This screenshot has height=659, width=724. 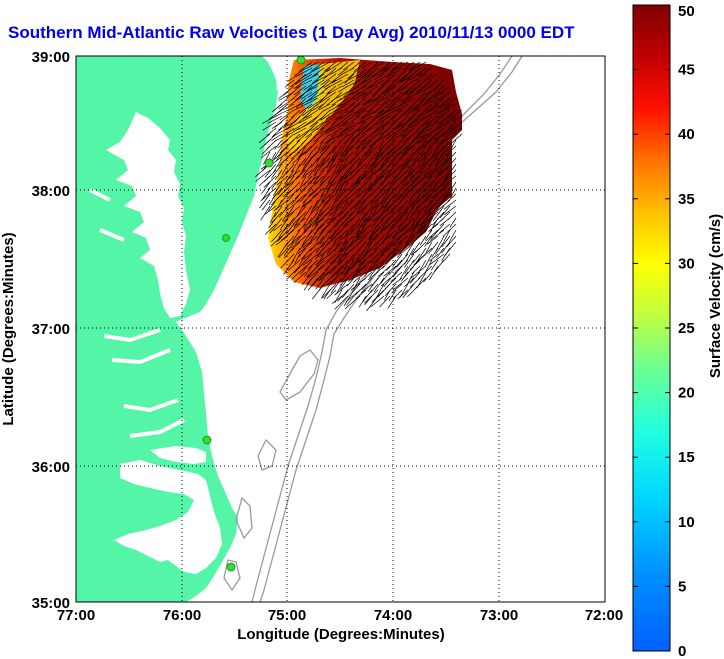 I want to click on velocity-arrows, so click(x=359, y=186).